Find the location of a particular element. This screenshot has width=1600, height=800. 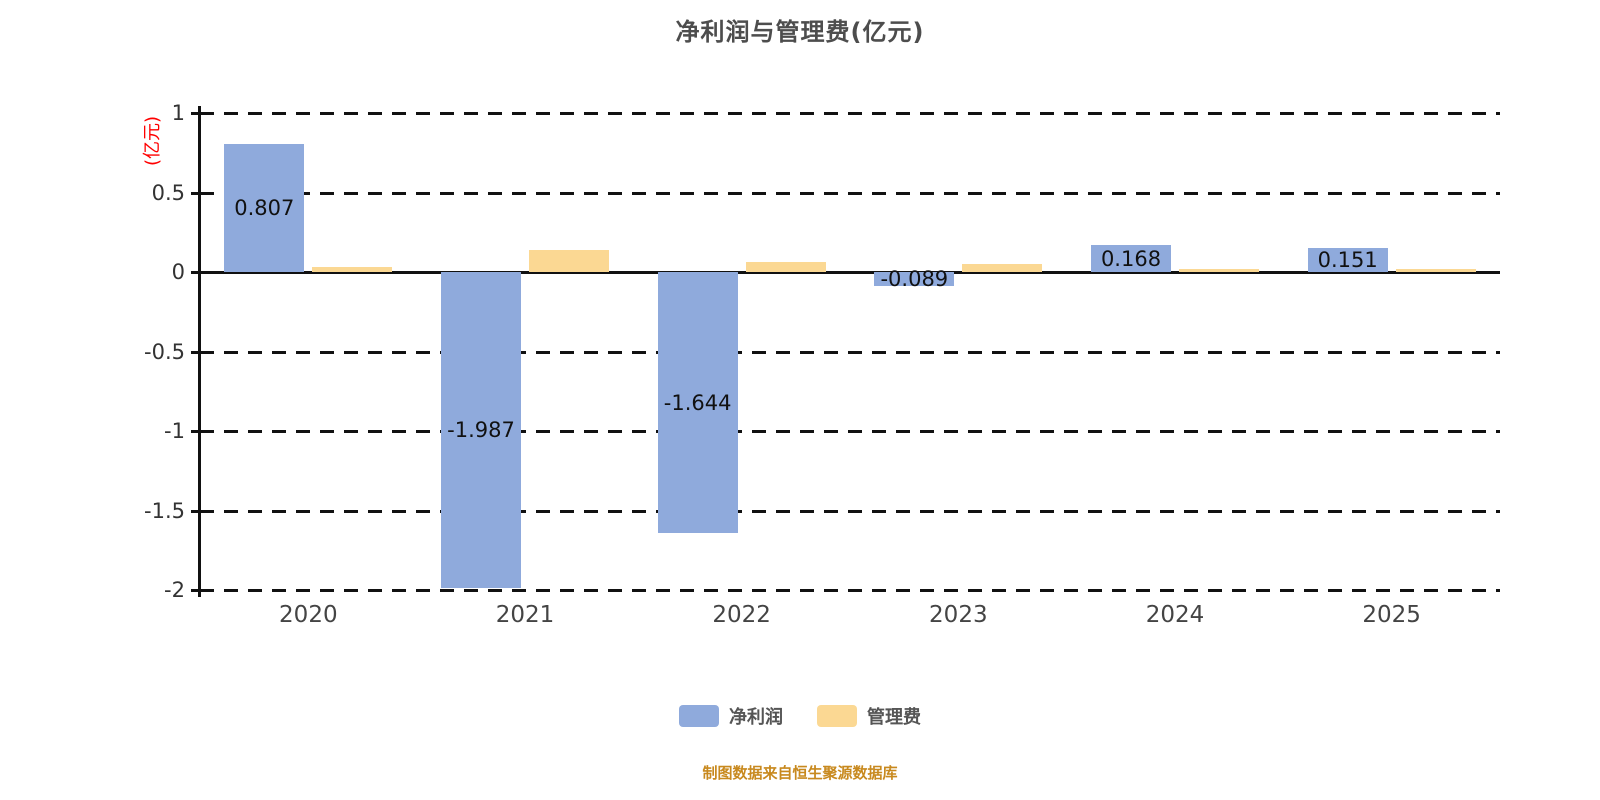

bar-management-fee-2020 is located at coordinates (352, 269).